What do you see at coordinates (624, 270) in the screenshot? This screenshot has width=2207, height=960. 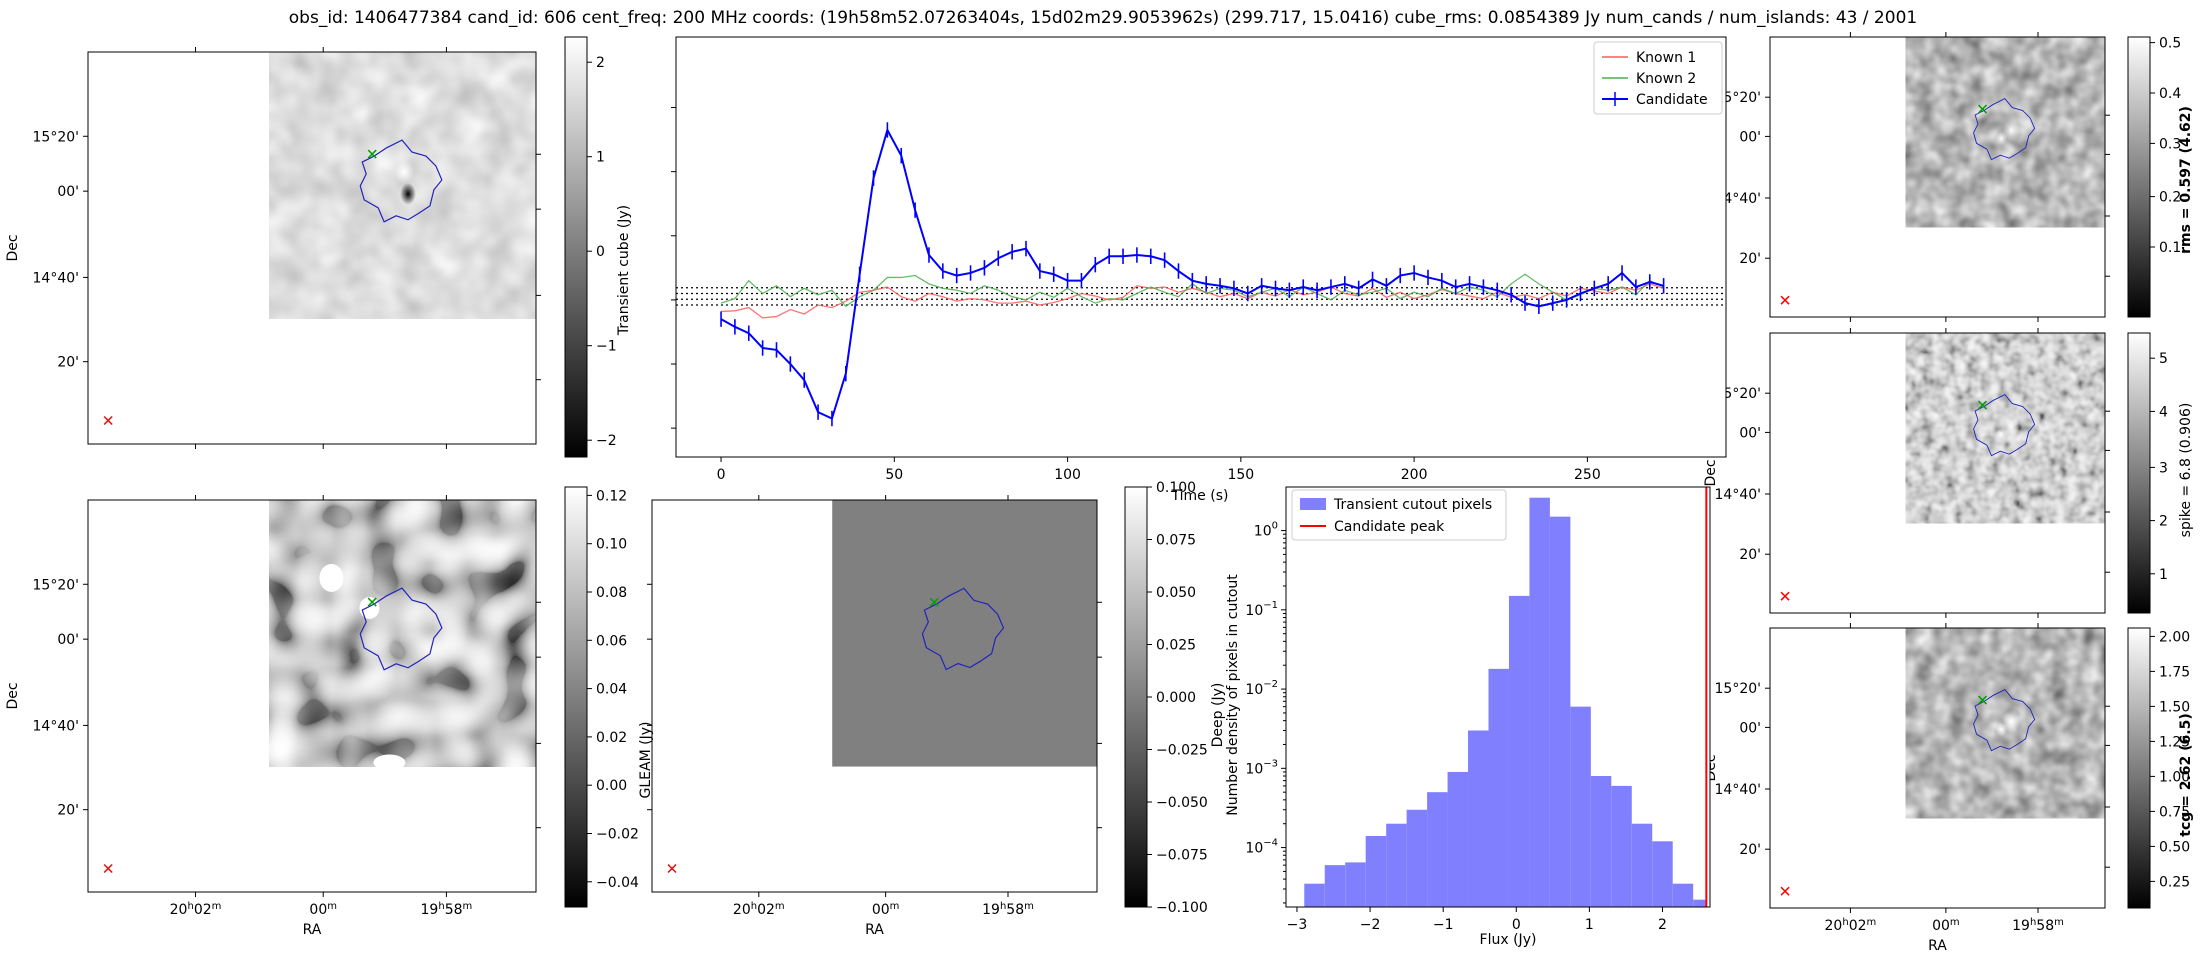 I see `transient-cbar-label: Transient cube (Jy)` at bounding box center [624, 270].